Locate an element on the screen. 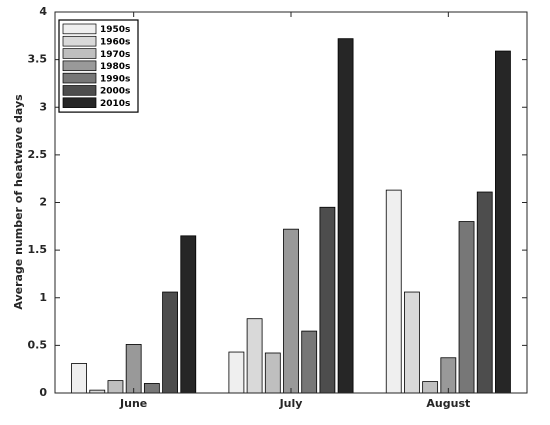 This screenshot has height=425, width=550. bar-1970s-June is located at coordinates (115, 387).